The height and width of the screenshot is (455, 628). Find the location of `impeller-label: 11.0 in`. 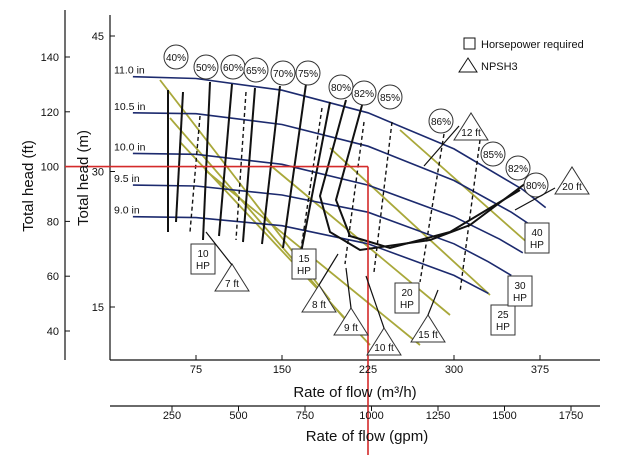

impeller-label: 11.0 in is located at coordinates (129, 71).